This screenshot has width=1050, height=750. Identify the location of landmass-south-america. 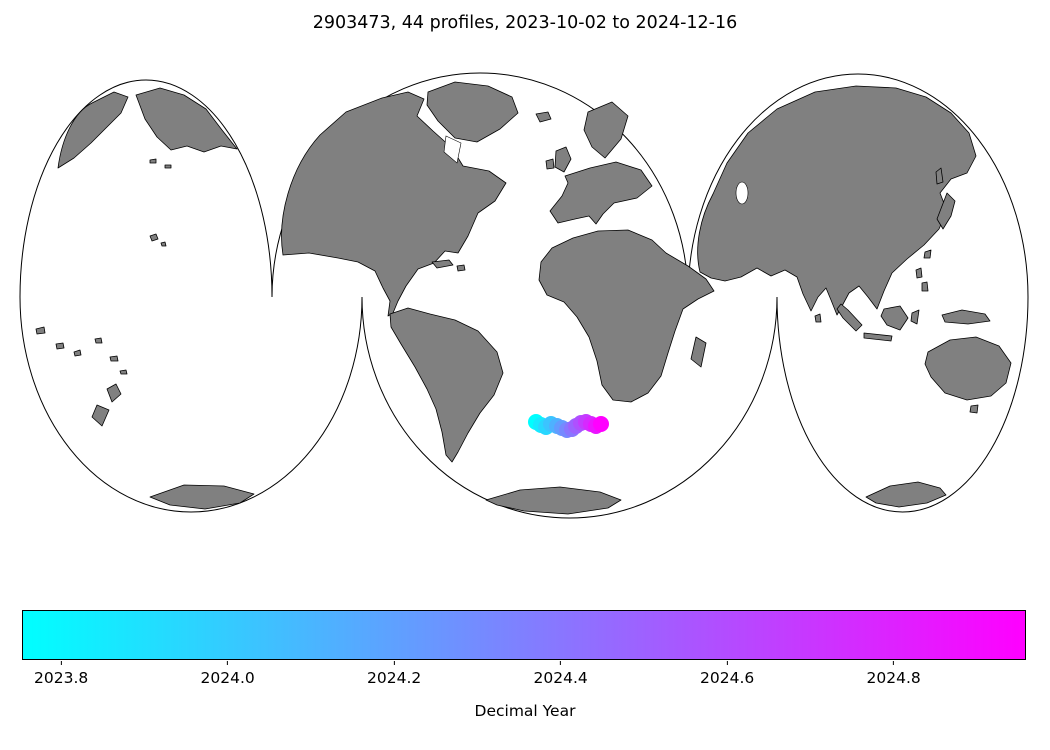
(446, 385).